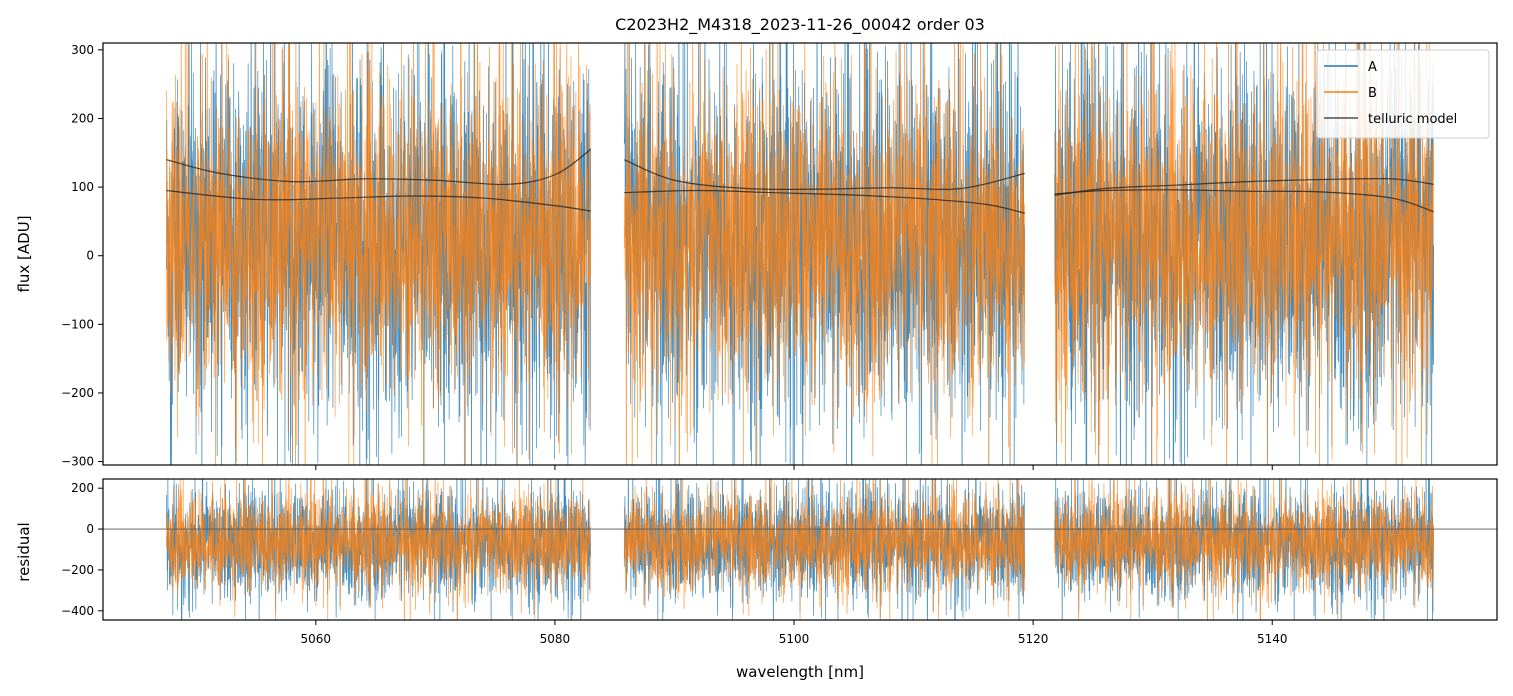 The height and width of the screenshot is (696, 1513). Describe the element at coordinates (77, 611) in the screenshot. I see `residual-ytick-label: −400` at that location.